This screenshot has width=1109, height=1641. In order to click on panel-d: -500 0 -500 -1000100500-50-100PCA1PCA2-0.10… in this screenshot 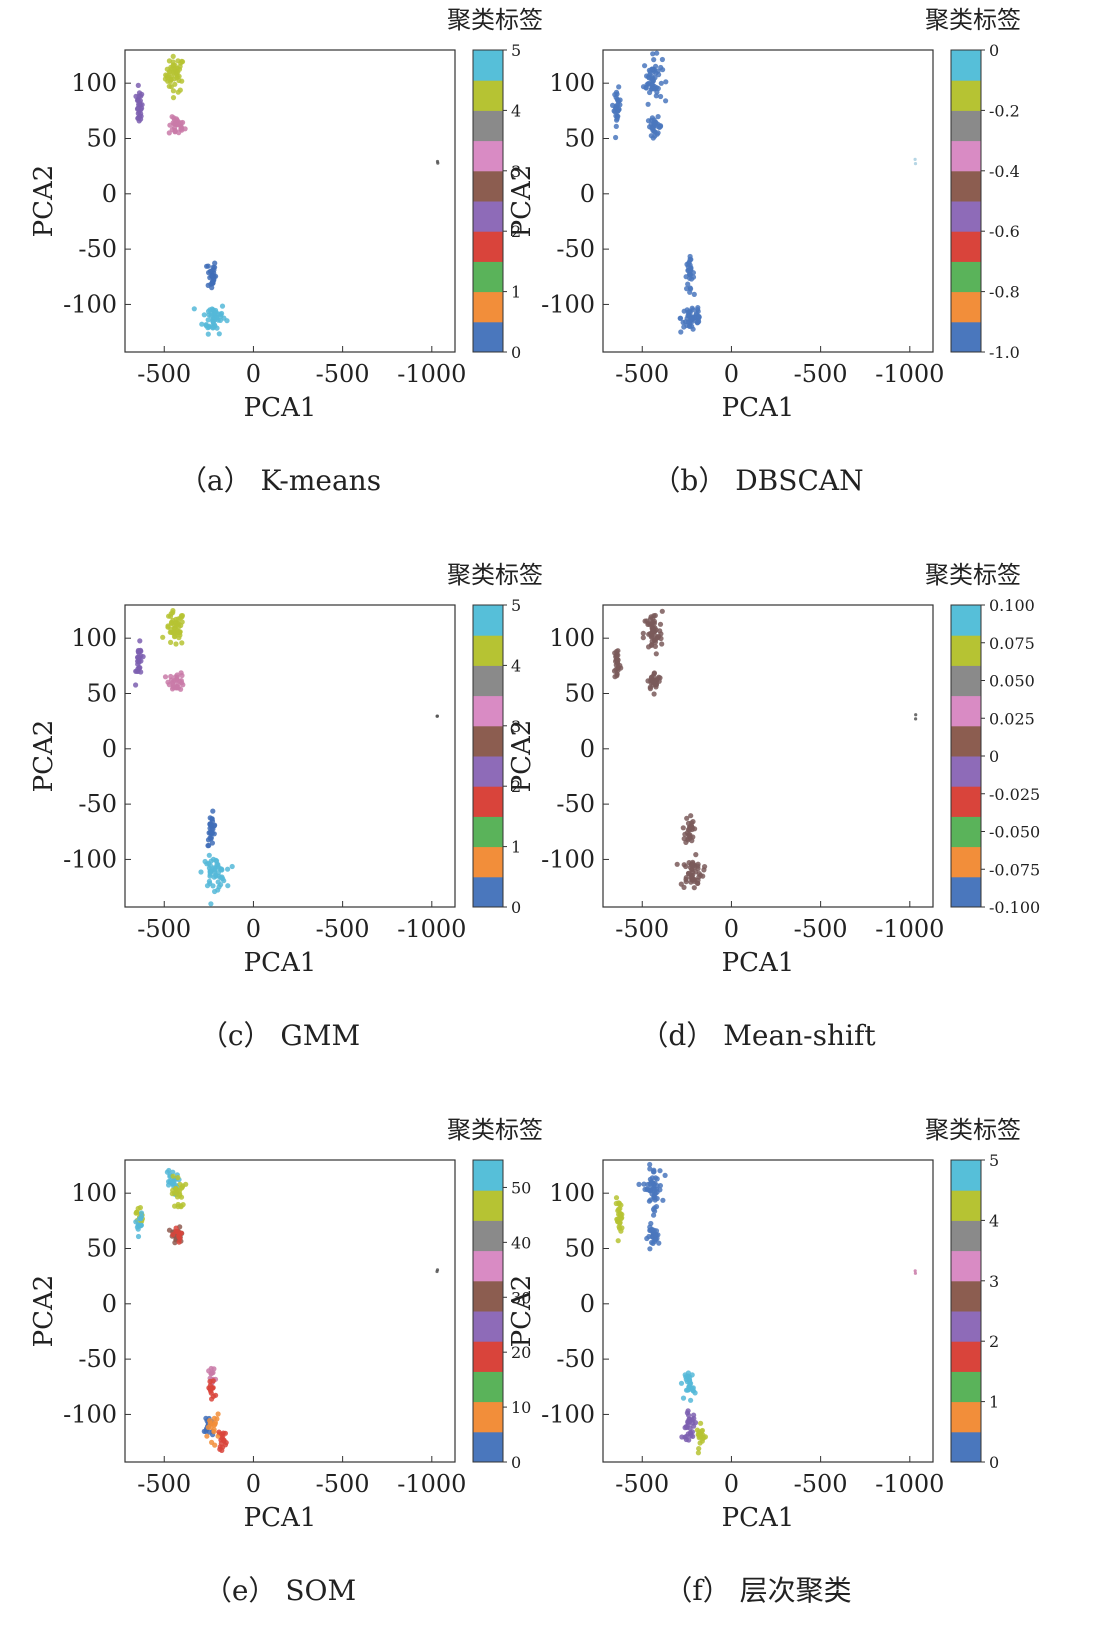, I will do `click(773, 806)`.